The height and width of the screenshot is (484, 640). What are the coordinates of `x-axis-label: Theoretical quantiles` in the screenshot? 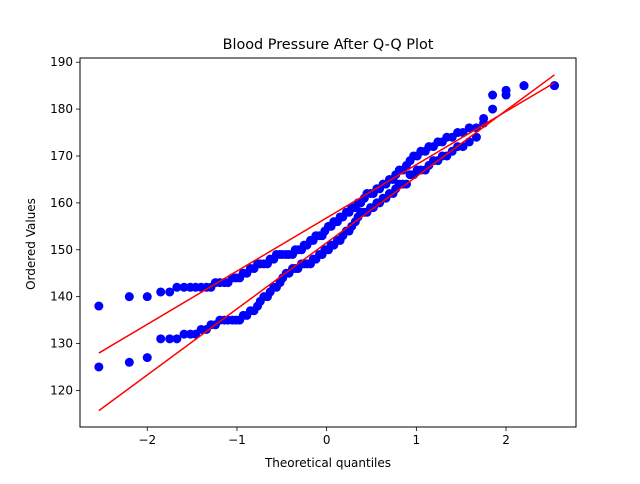 It's located at (327, 463).